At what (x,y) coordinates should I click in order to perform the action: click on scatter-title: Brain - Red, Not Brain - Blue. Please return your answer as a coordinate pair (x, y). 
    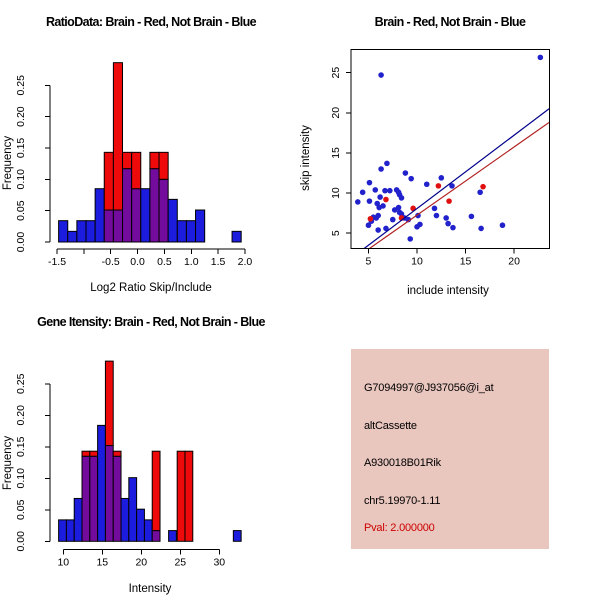
    Looking at the image, I should click on (450, 22).